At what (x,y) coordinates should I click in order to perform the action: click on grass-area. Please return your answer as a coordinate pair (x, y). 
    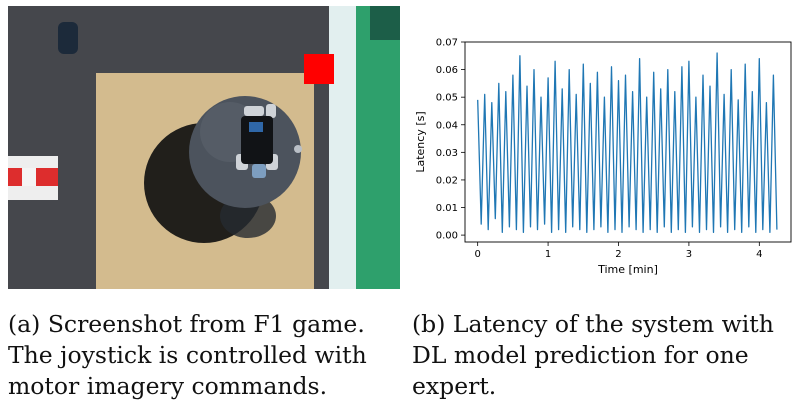
    Looking at the image, I should click on (378, 147).